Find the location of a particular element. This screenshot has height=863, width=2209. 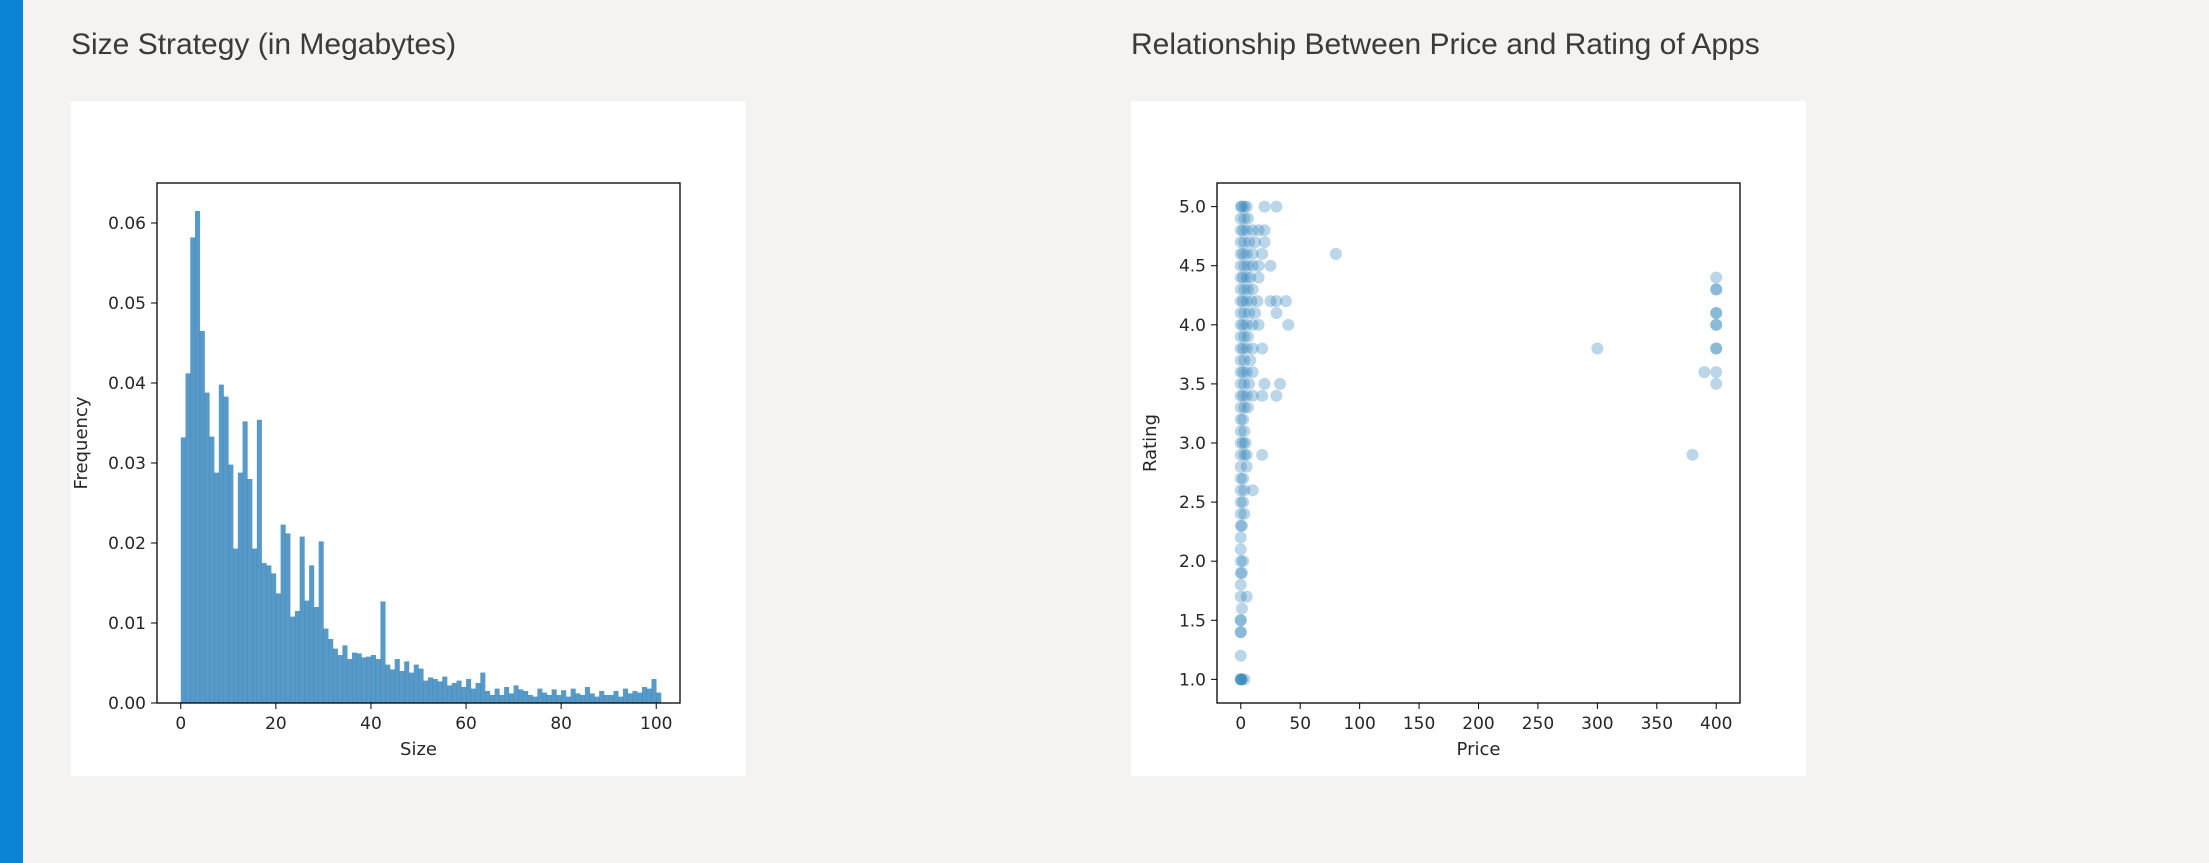

price-rating-y-tick-label: 4.0 is located at coordinates (1192, 326).